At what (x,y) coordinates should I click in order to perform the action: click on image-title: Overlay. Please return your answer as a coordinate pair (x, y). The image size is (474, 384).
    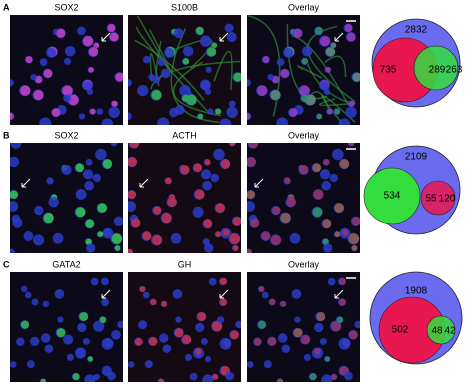
    Looking at the image, I should click on (304, 264).